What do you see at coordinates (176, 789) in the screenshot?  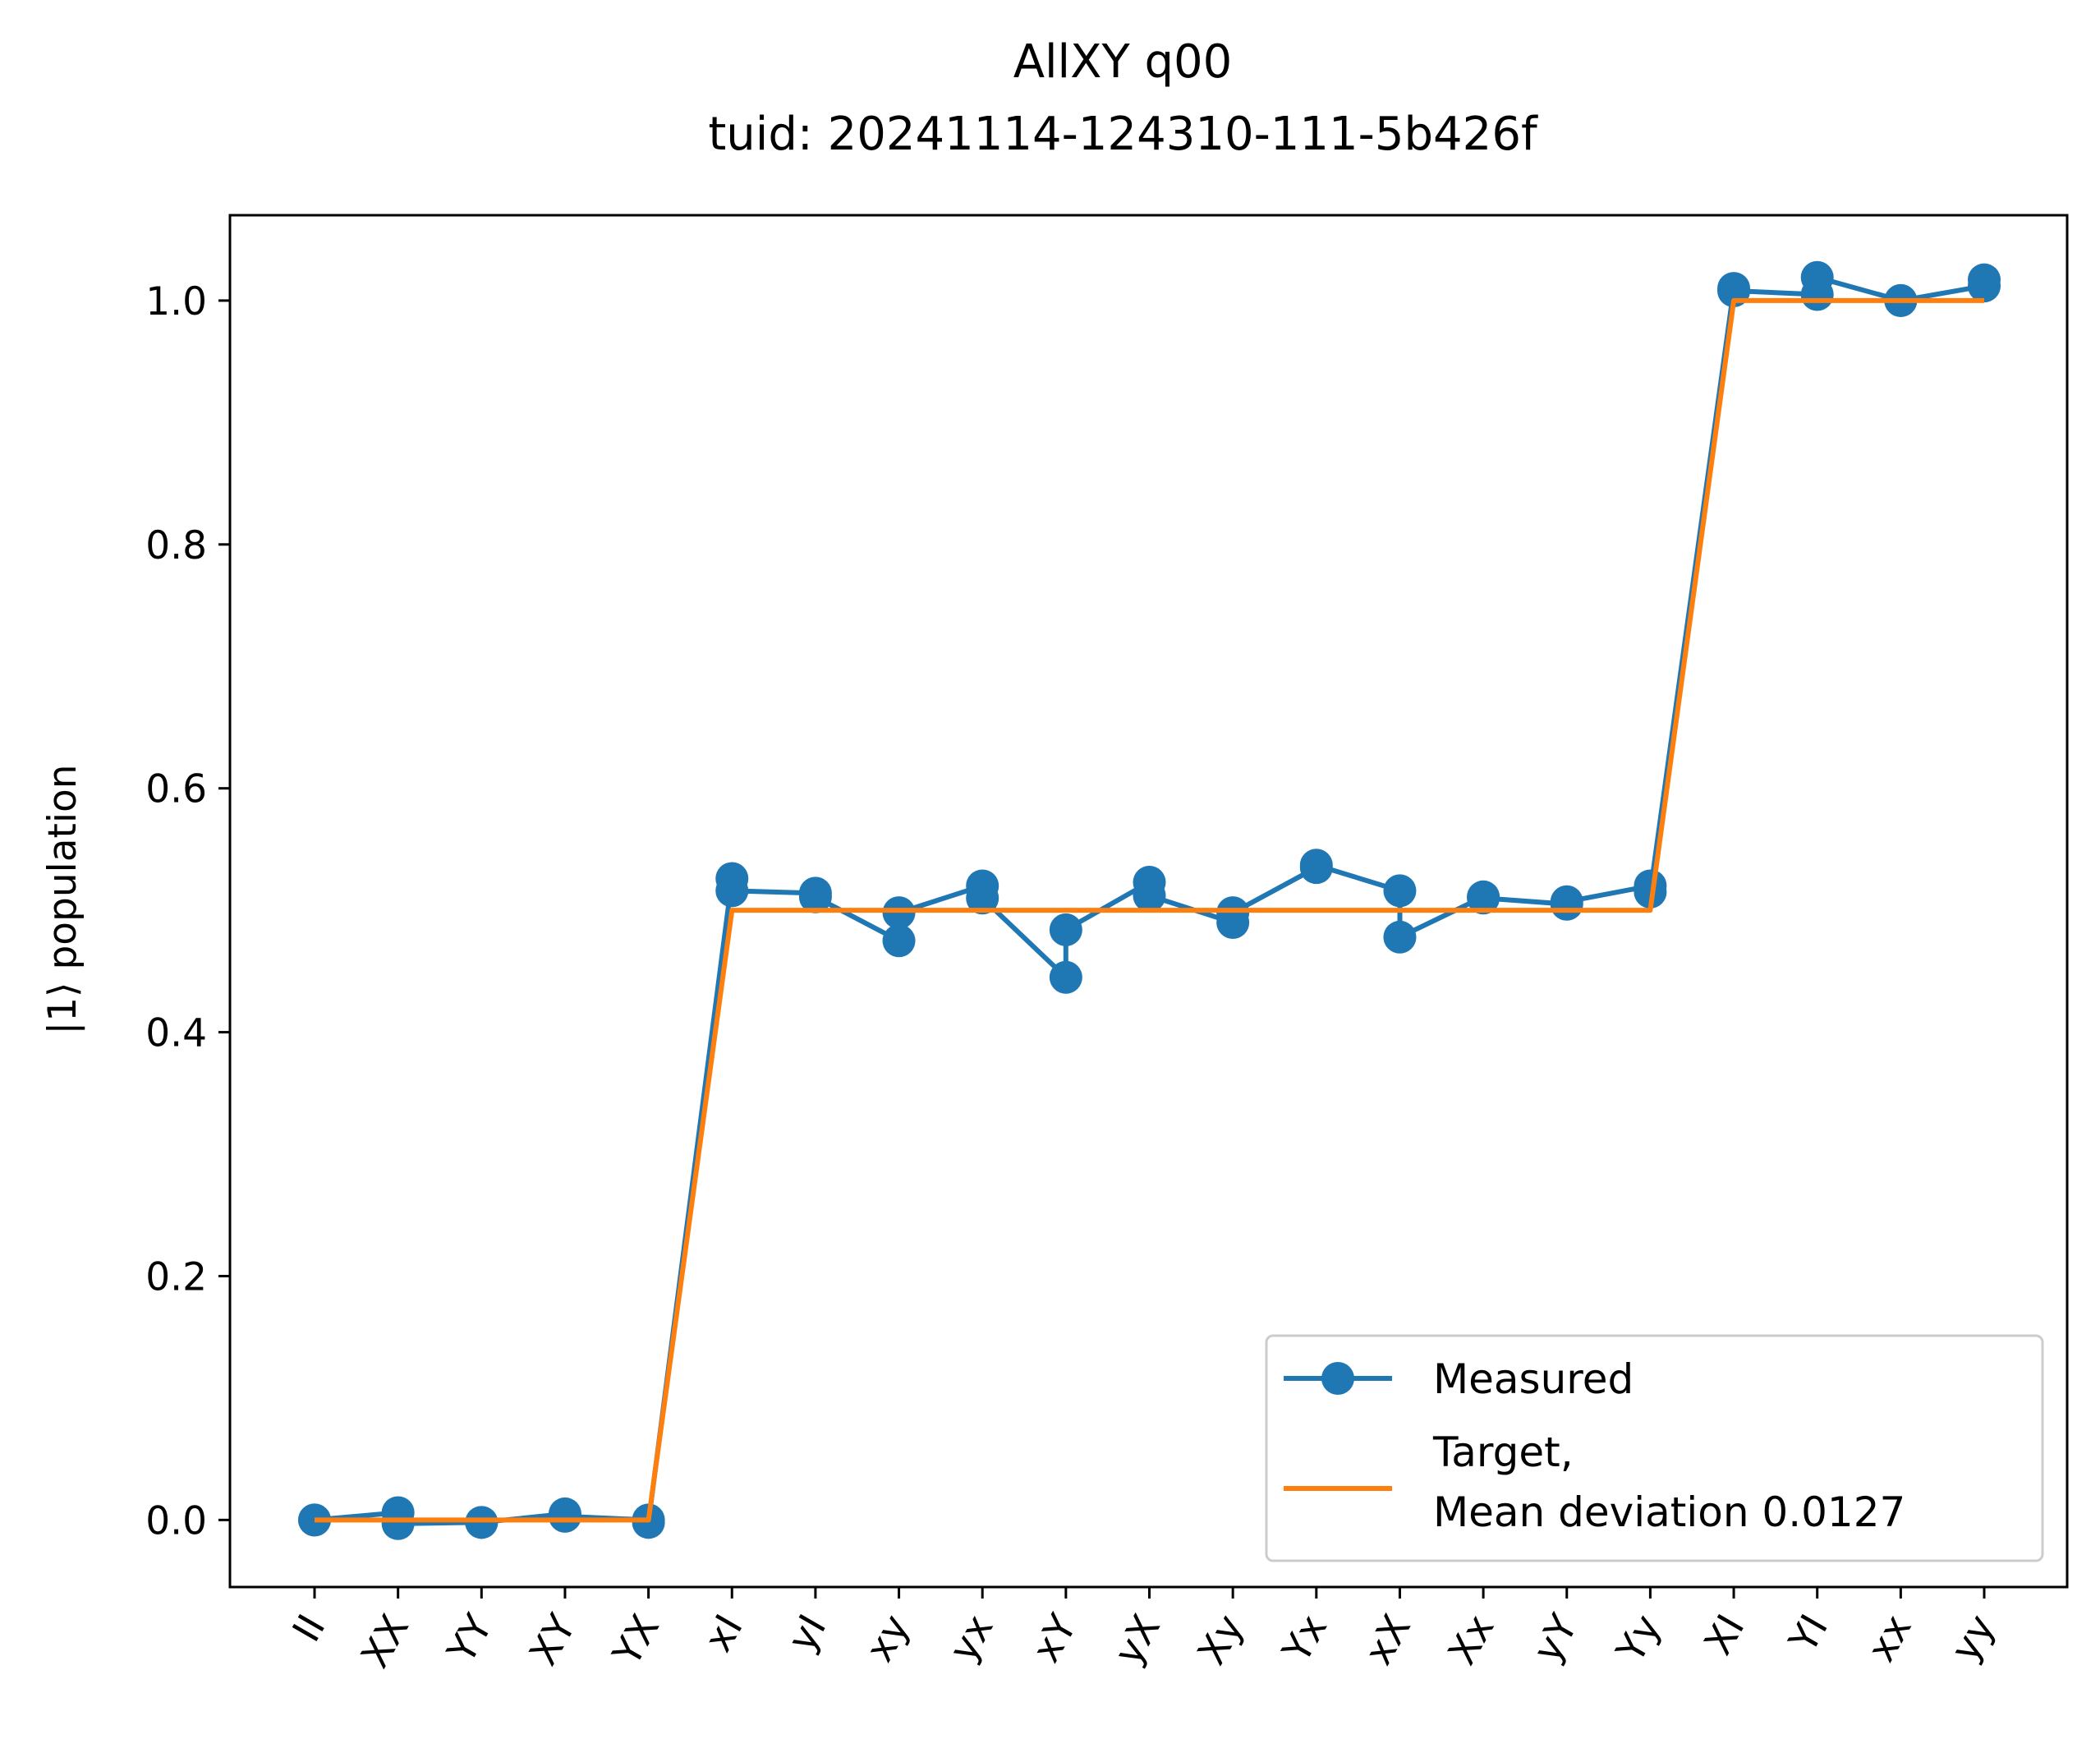 I see `y-tick-label: 0.6` at bounding box center [176, 789].